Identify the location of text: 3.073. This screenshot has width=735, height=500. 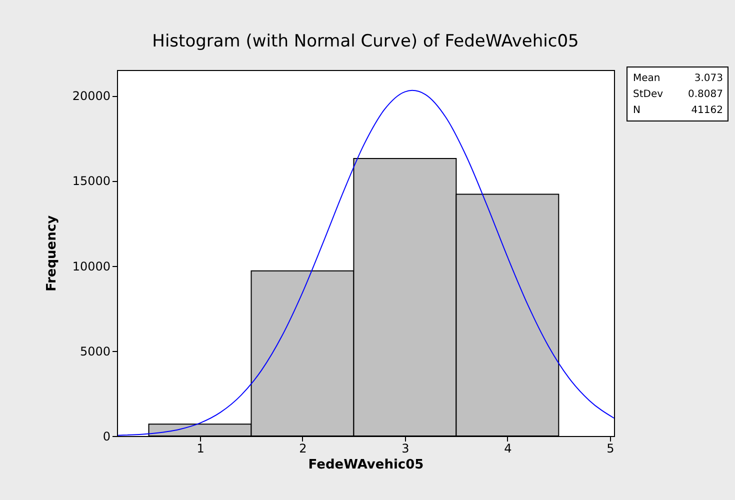
(708, 78).